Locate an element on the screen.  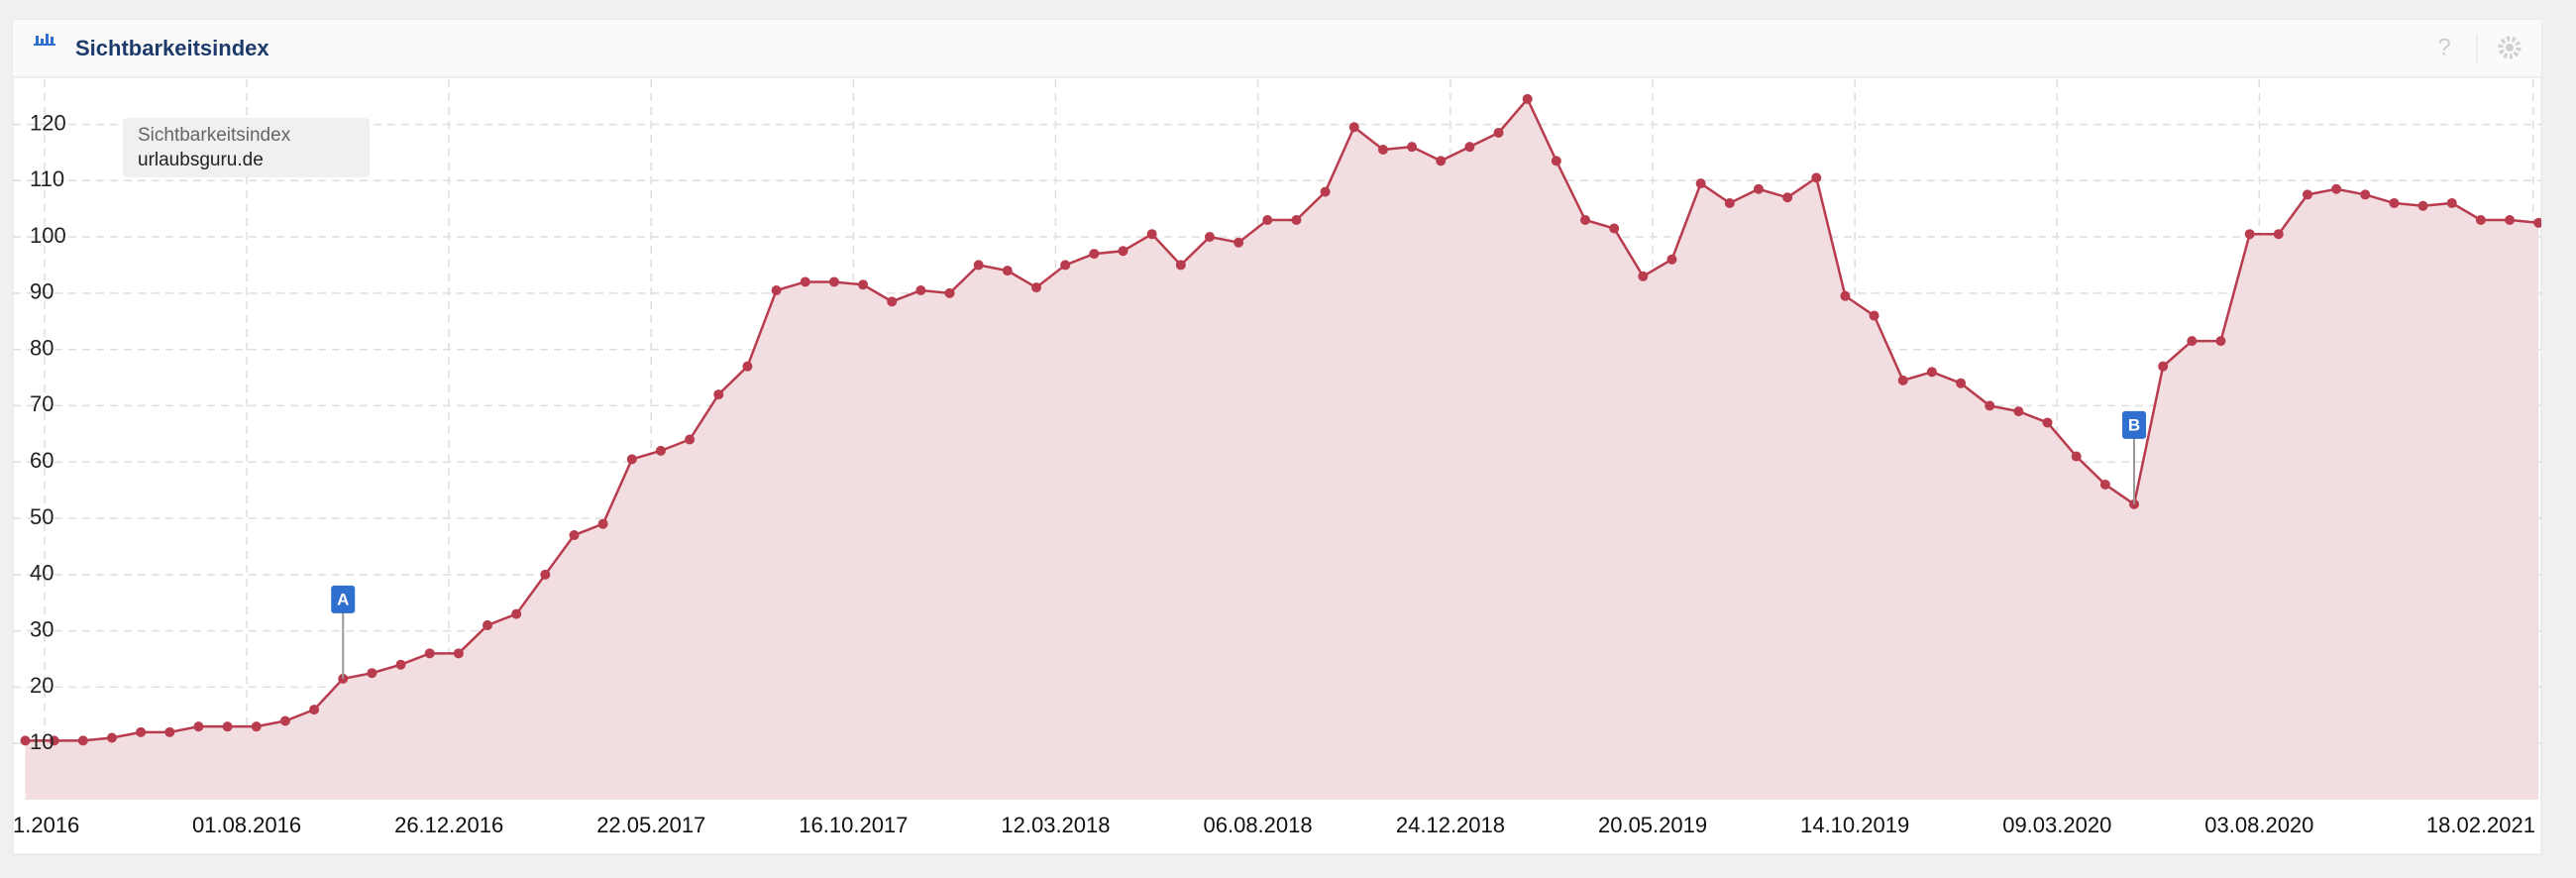
y-tick-label: 80 is located at coordinates (42, 347).